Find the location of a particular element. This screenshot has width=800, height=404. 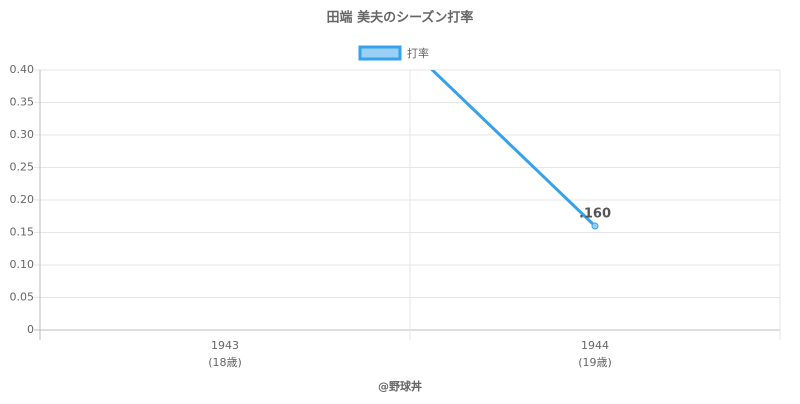

chart-title: 田端 美夫のシーズン打率 is located at coordinates (400, 18).